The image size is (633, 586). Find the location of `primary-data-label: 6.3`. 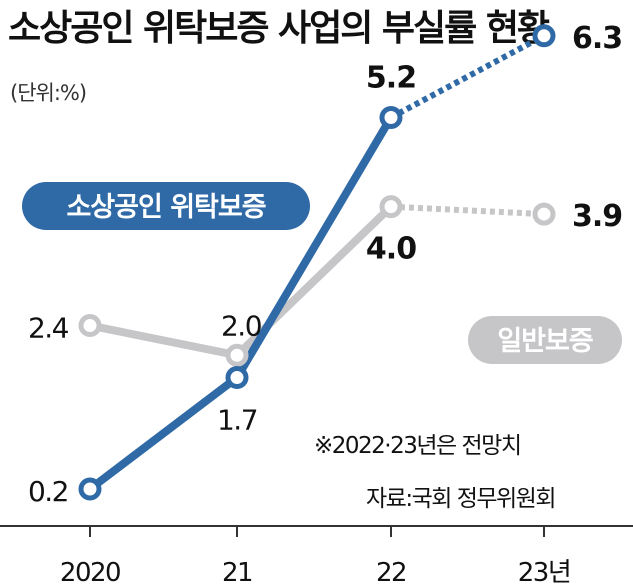

primary-data-label: 6.3 is located at coordinates (597, 38).